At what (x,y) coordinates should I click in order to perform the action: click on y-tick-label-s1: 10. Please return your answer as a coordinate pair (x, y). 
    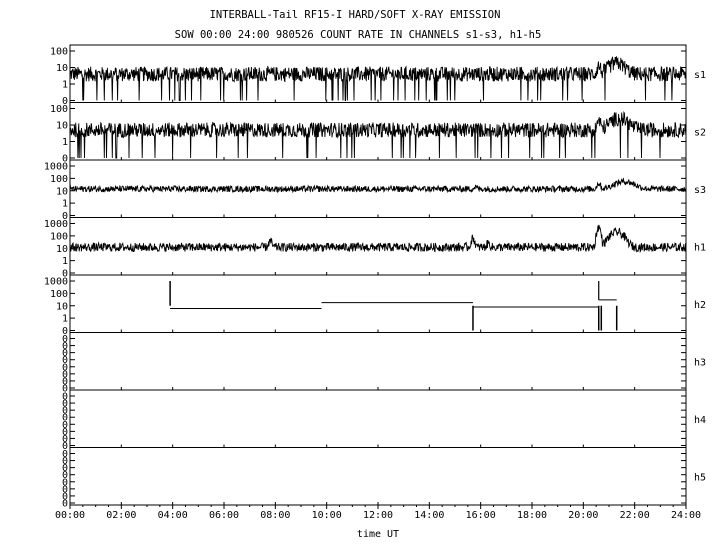
    Looking at the image, I should click on (62, 68).